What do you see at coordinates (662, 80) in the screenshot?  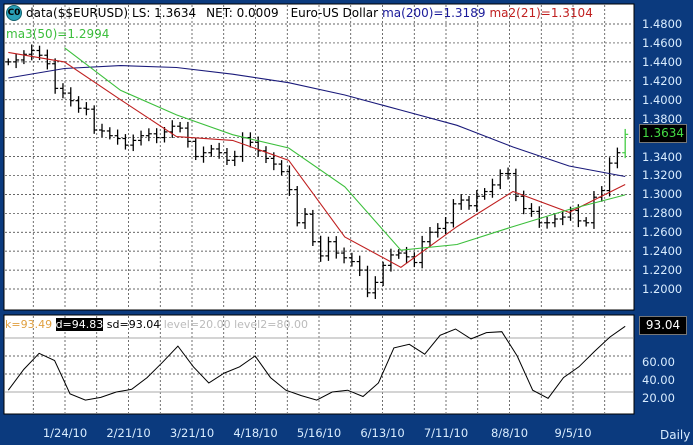 I see `price-tick-label: 1.4200` at bounding box center [662, 80].